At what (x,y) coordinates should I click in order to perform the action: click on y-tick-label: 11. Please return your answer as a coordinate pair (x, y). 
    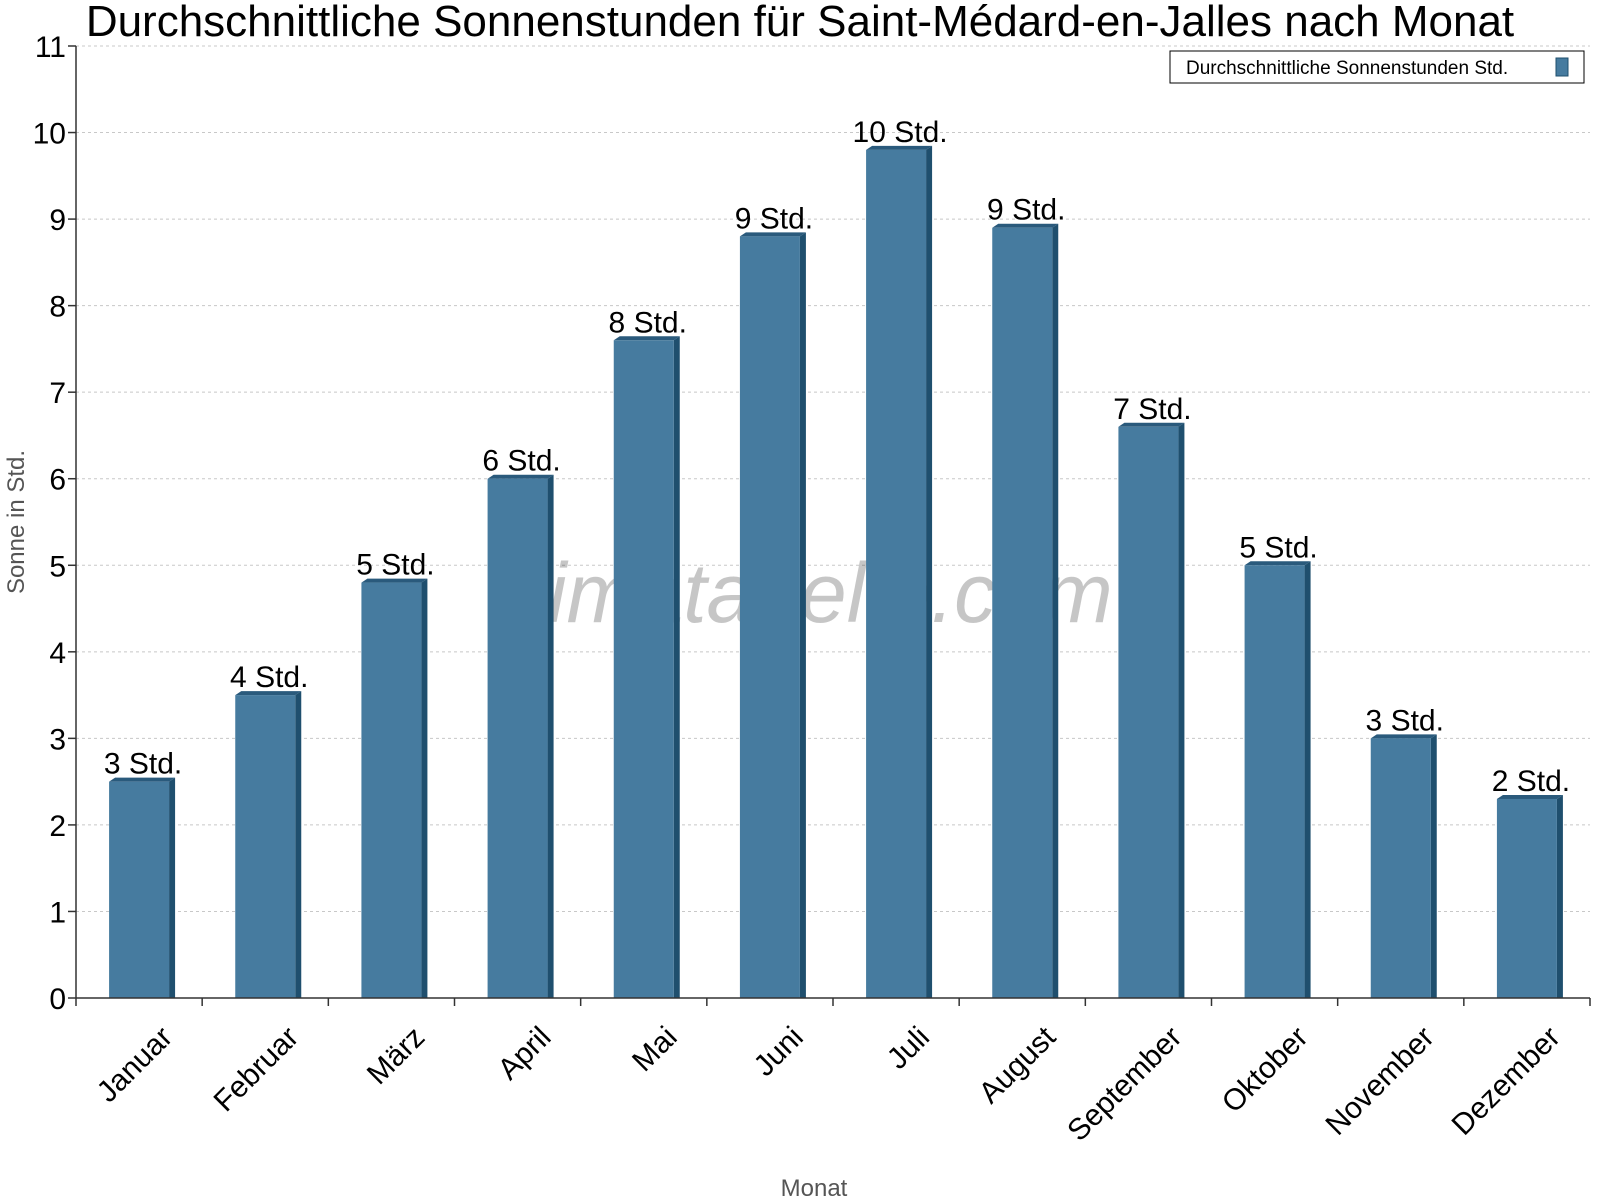
    Looking at the image, I should click on (50, 47).